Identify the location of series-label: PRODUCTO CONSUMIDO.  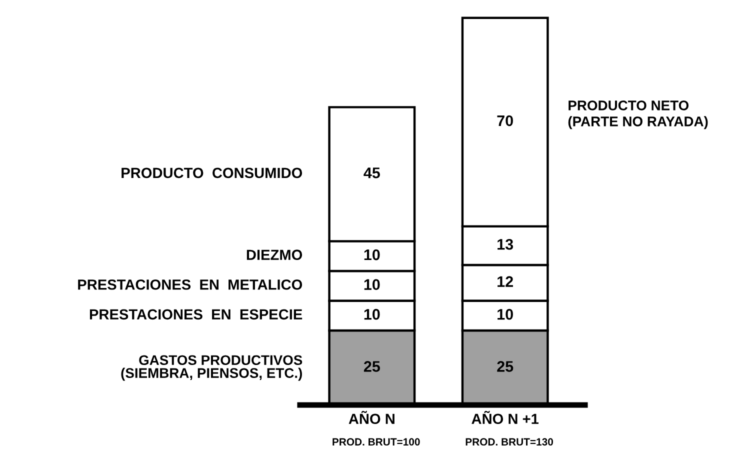
(212, 173).